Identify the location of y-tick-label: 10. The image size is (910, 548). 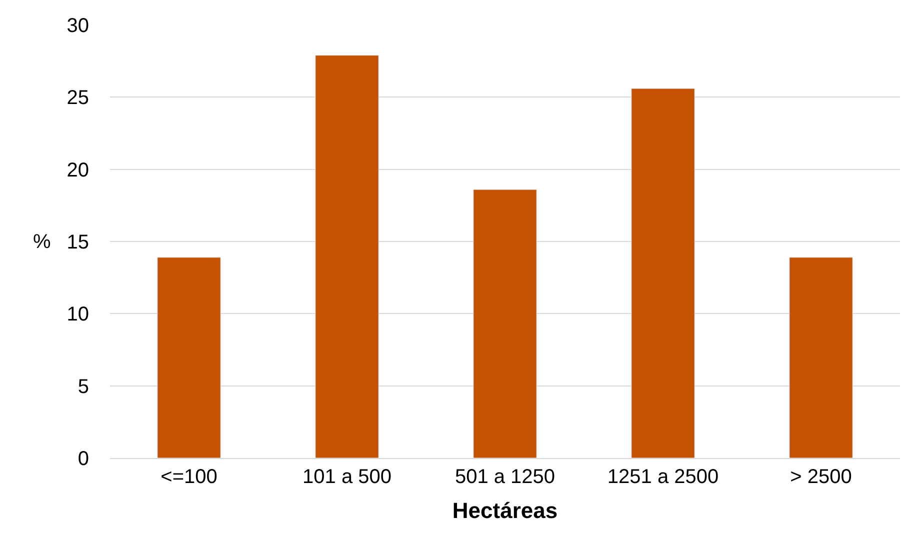
(77, 315).